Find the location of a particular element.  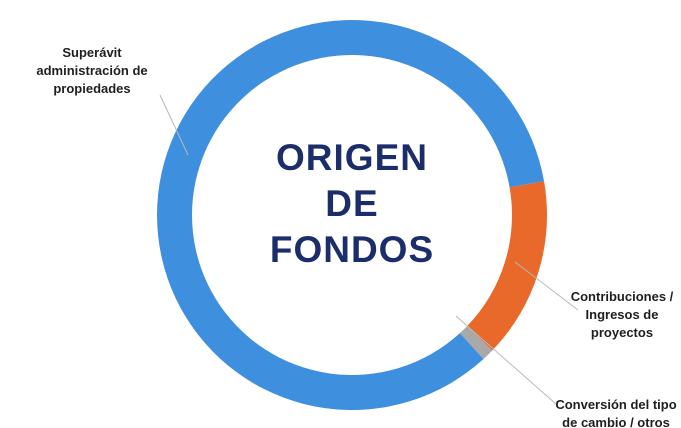

slice-label: Superávit administración de propiedades is located at coordinates (92, 70).